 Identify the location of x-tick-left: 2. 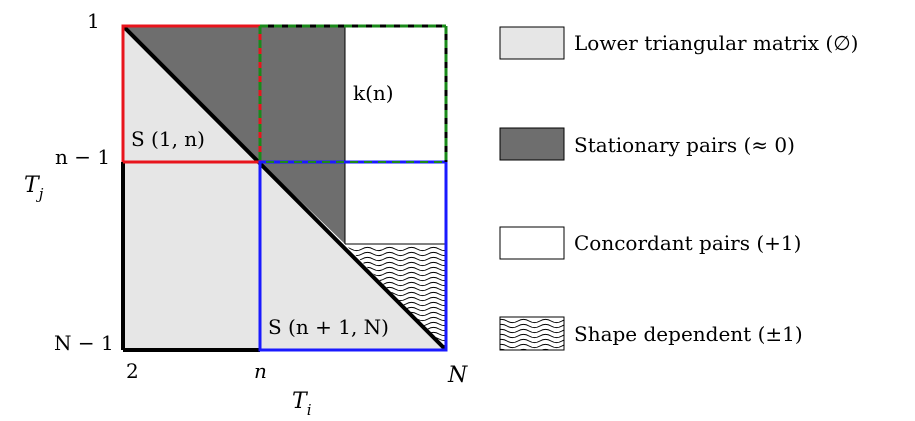
(132, 371).